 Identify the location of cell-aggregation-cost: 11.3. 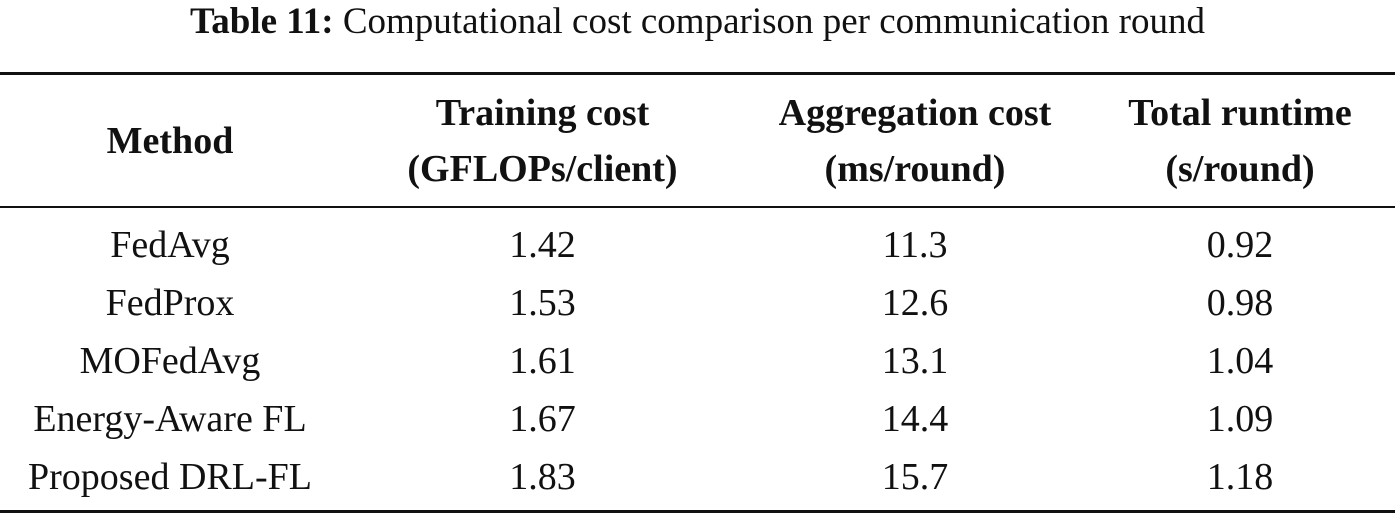
(915, 245).